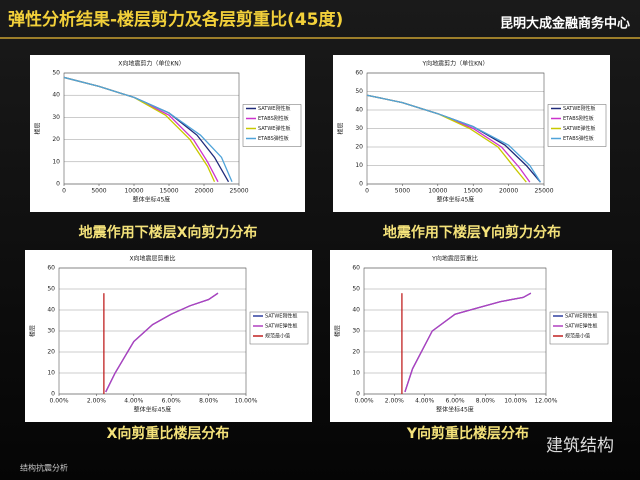 This screenshot has height=480, width=640. What do you see at coordinates (580, 446) in the screenshot?
I see `watermark: 建筑结构` at bounding box center [580, 446].